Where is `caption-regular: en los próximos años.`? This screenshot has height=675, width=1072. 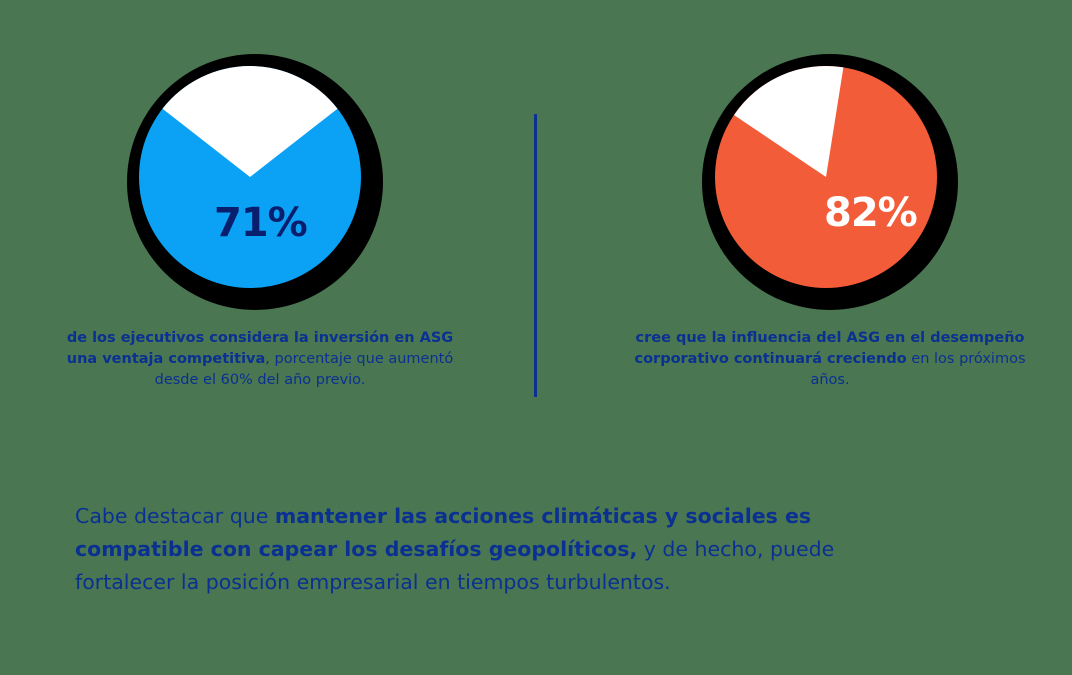 caption-regular: en los próximos años. is located at coordinates (918, 369).